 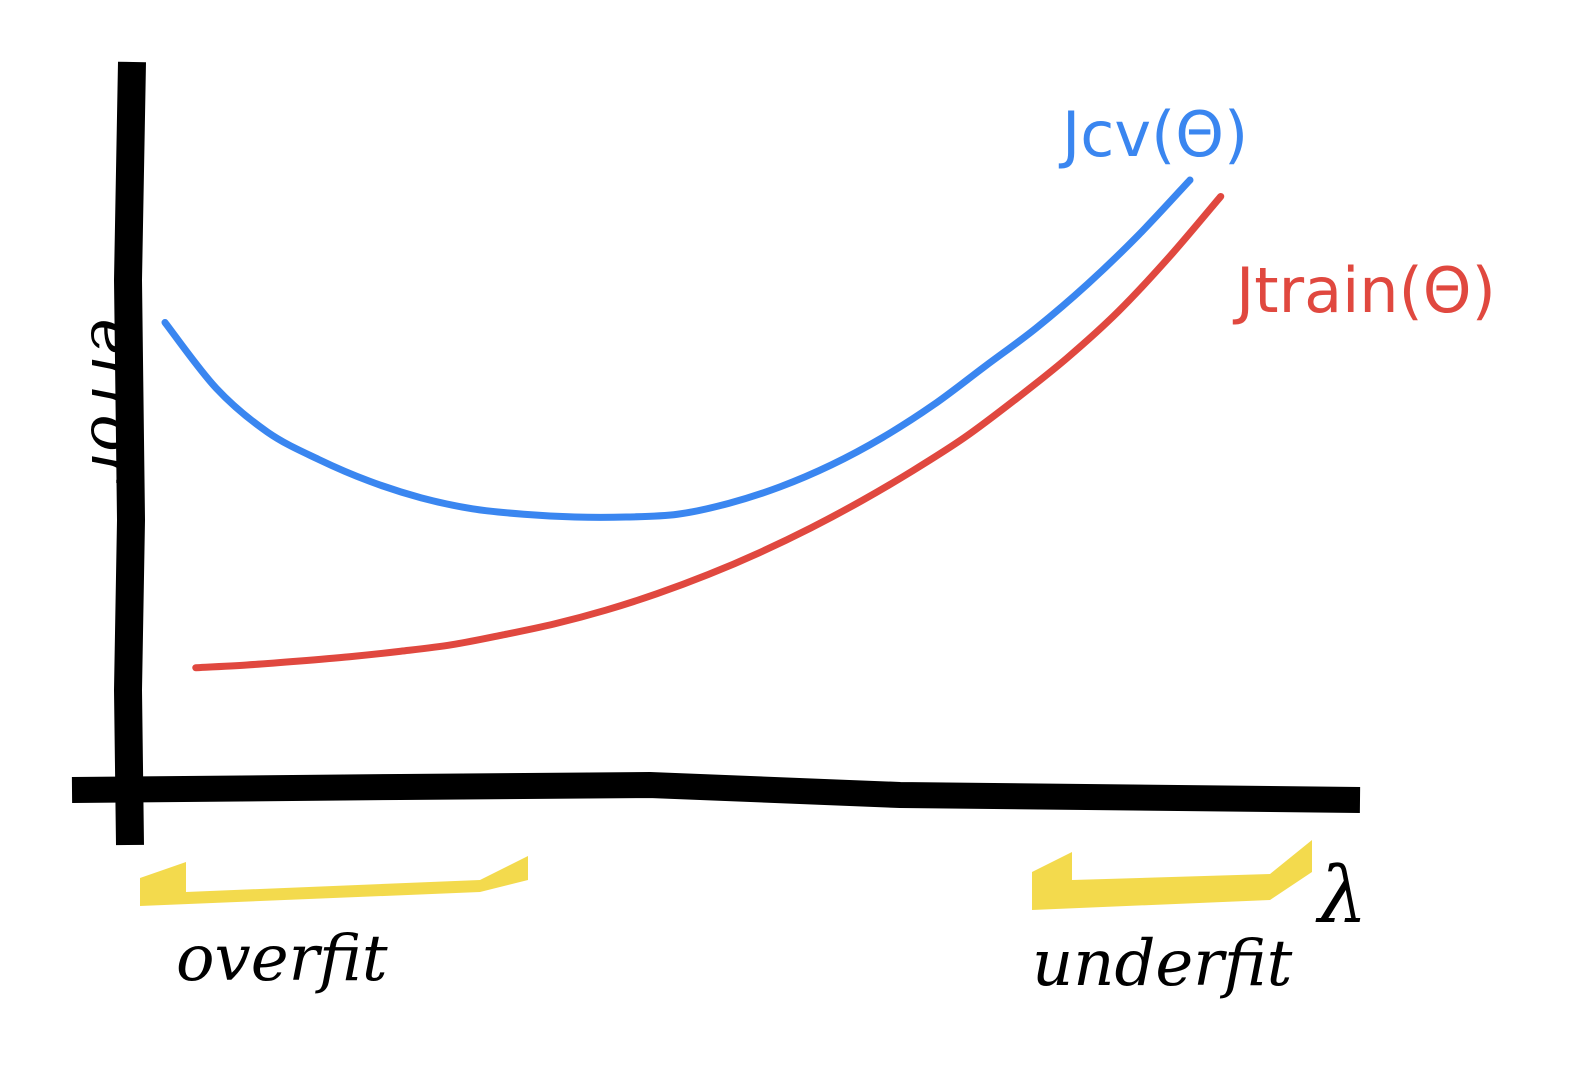 I want to click on legend-jtrain-label: Jtrain(Θ), so click(x=1364, y=290).